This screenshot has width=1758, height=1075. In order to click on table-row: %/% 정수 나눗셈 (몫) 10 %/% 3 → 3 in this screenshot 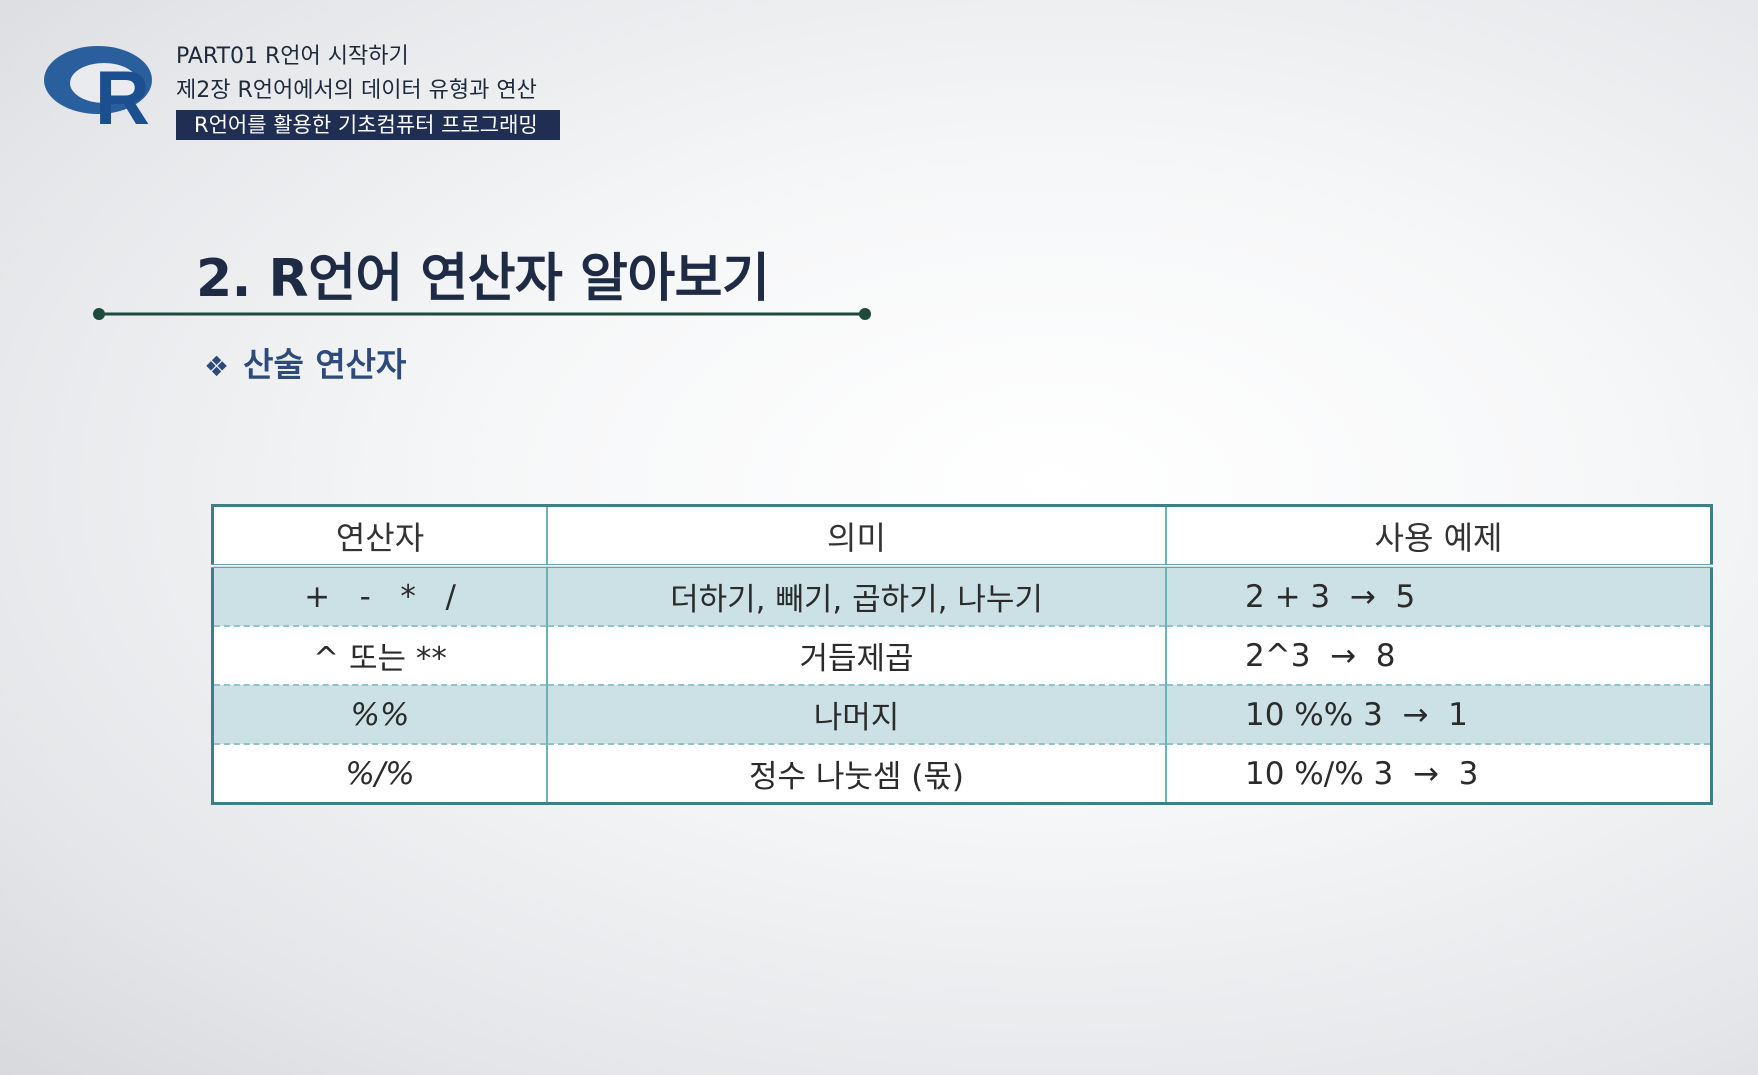, I will do `click(962, 774)`.